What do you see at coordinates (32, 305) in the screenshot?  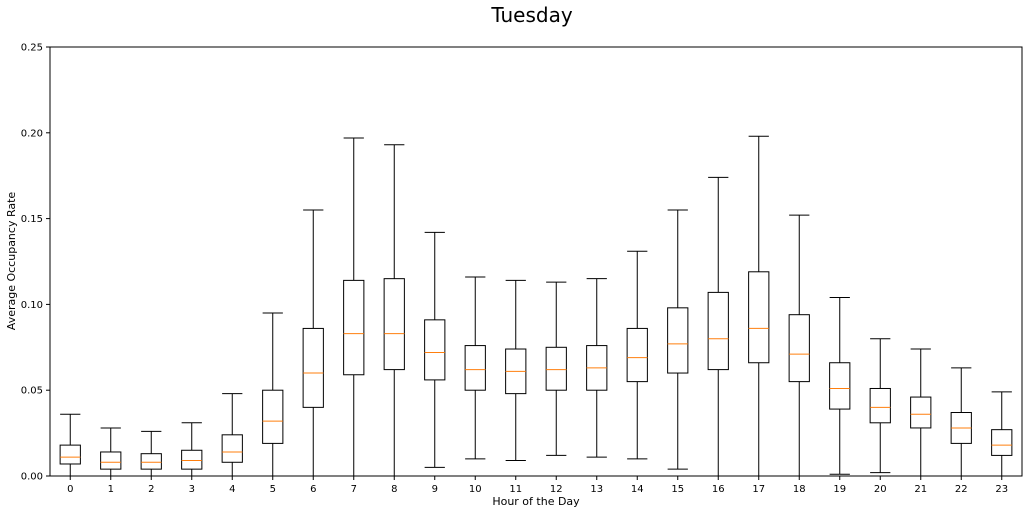 I see `y-tick-label: 0.10` at bounding box center [32, 305].